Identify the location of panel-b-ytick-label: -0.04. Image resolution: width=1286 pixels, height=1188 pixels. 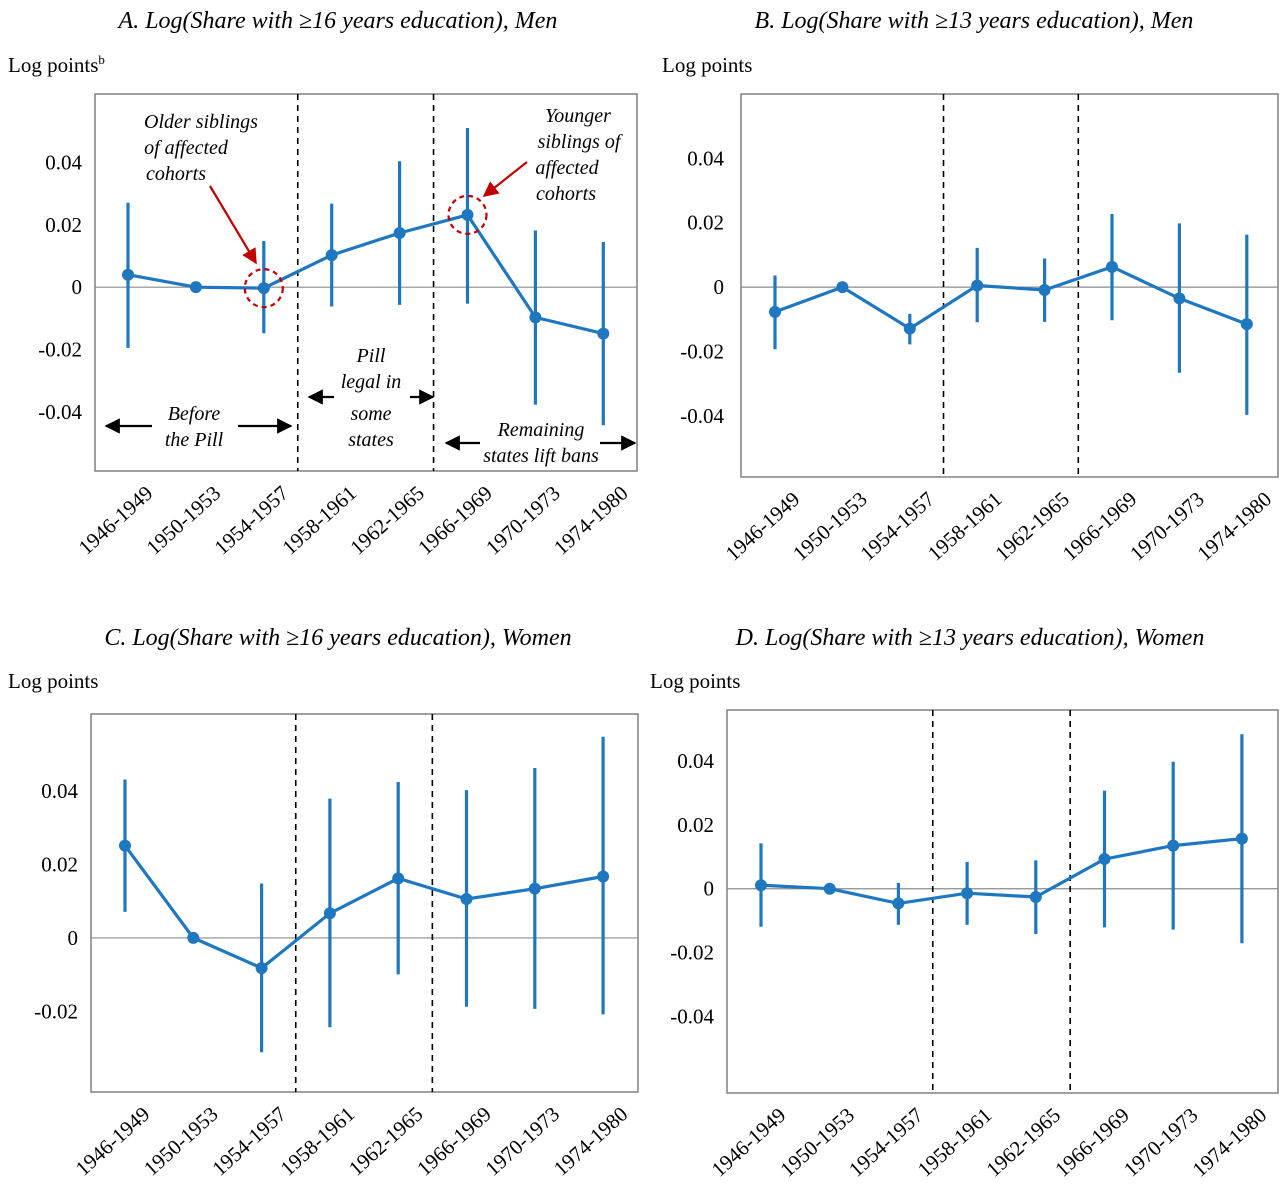
(702, 416).